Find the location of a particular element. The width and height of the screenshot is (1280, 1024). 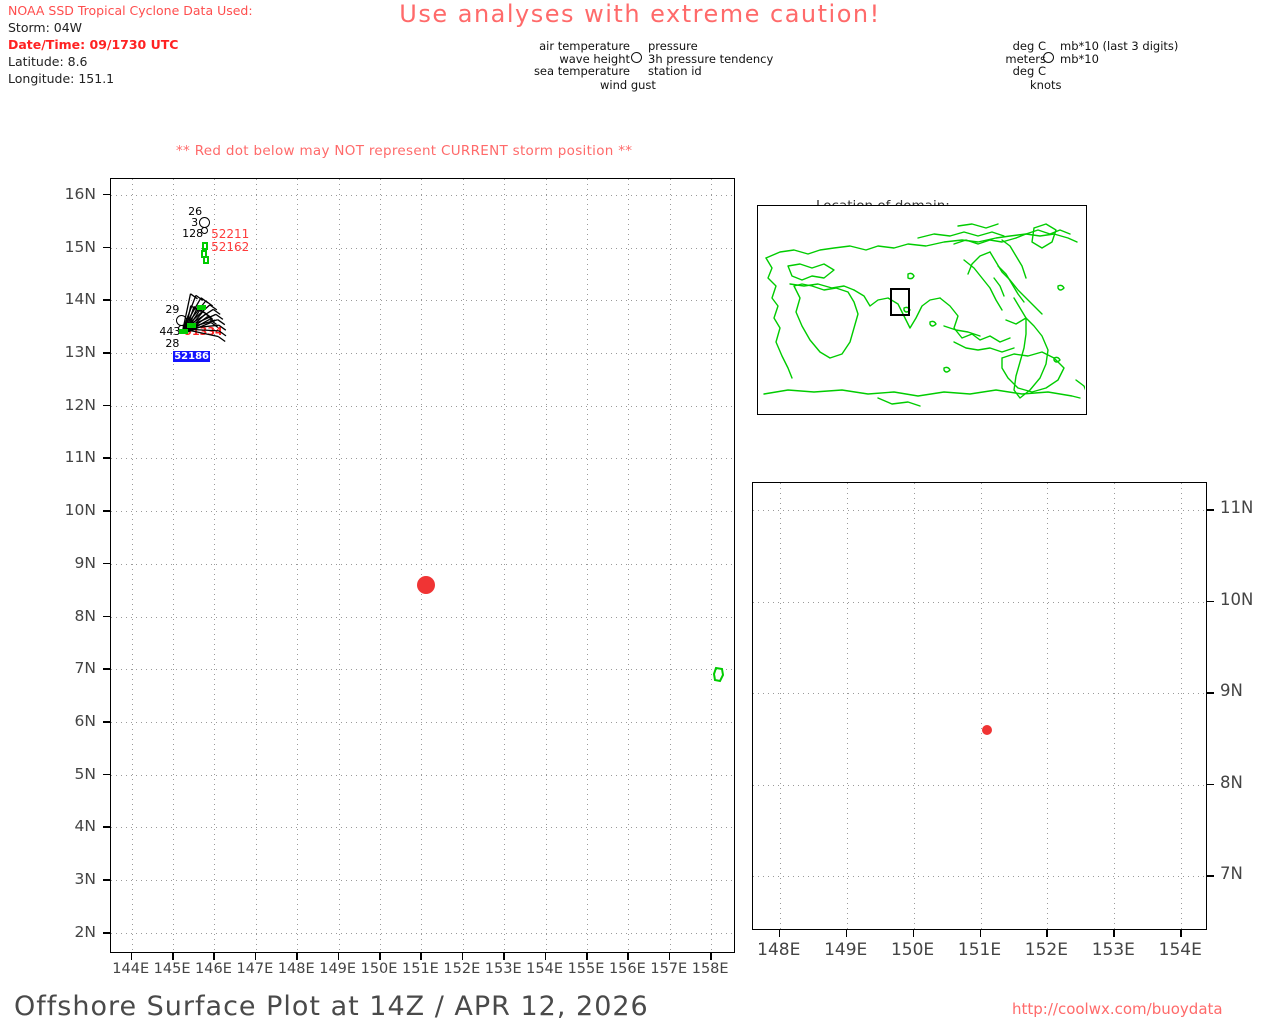

units-mb10-last3: mb*10 (last 3 digits) is located at coordinates (1119, 46).